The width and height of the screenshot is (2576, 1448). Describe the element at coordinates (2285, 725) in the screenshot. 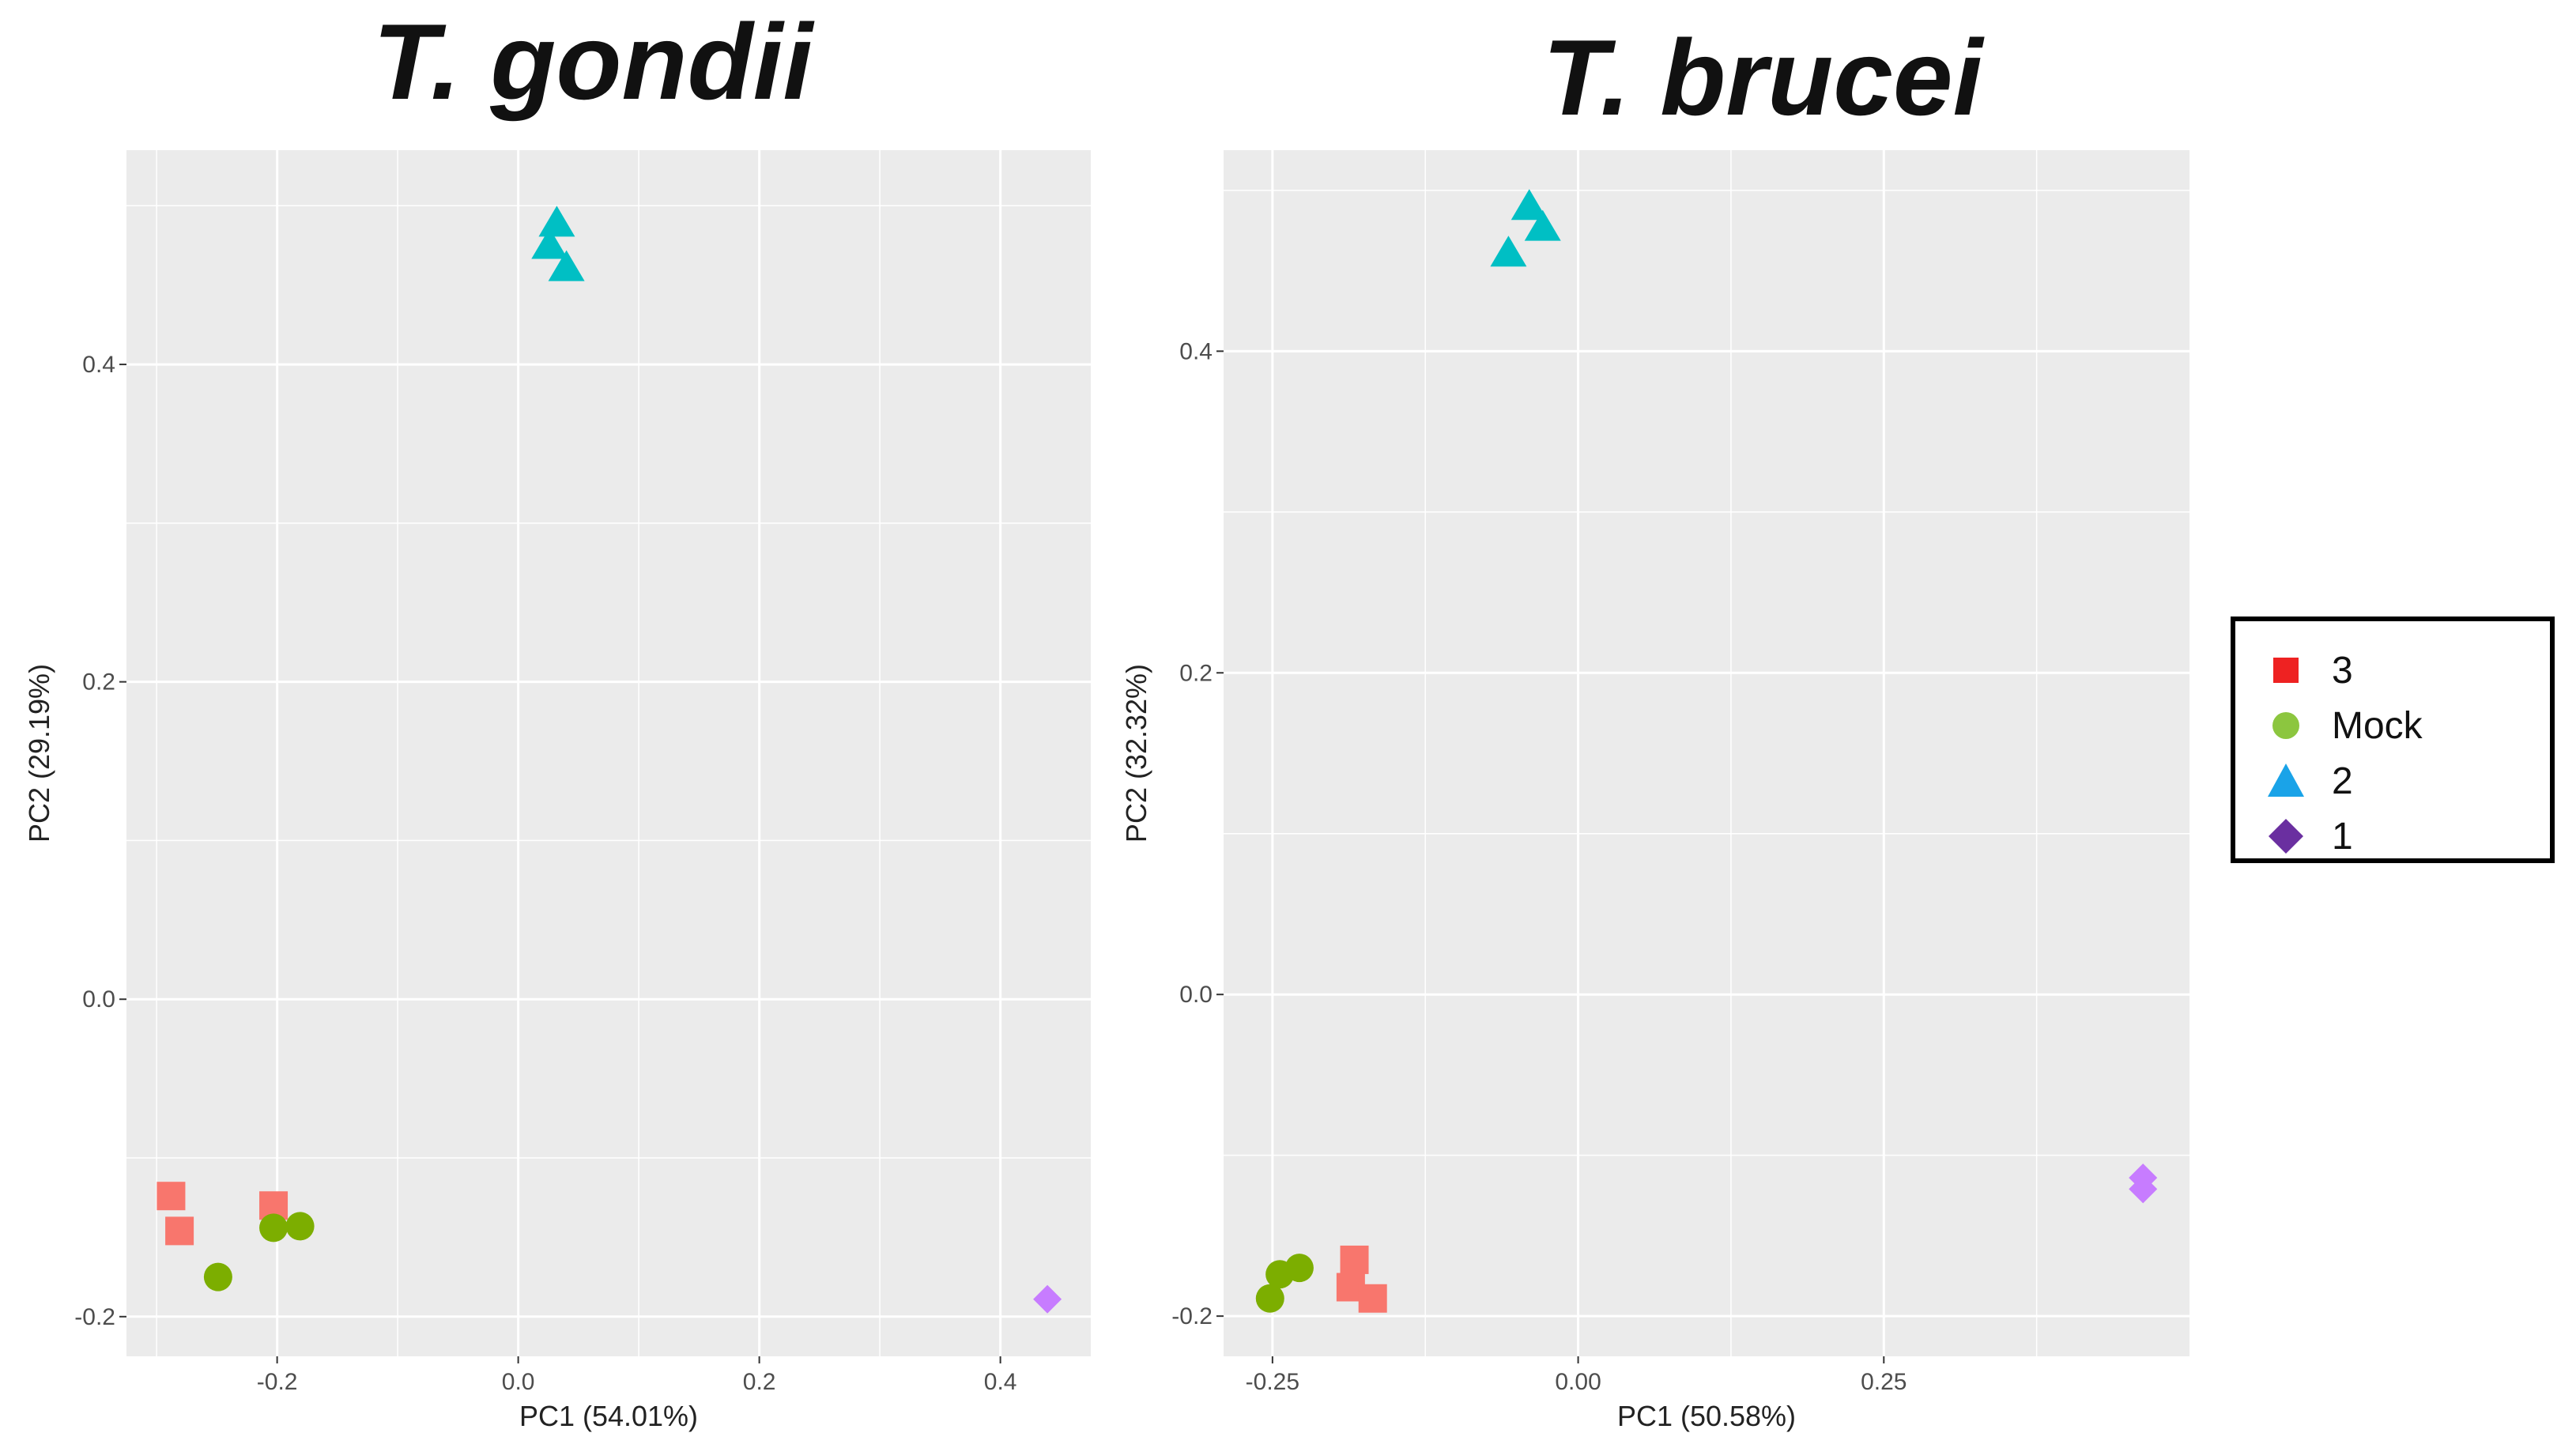

I see `legend-circle-icon` at that location.